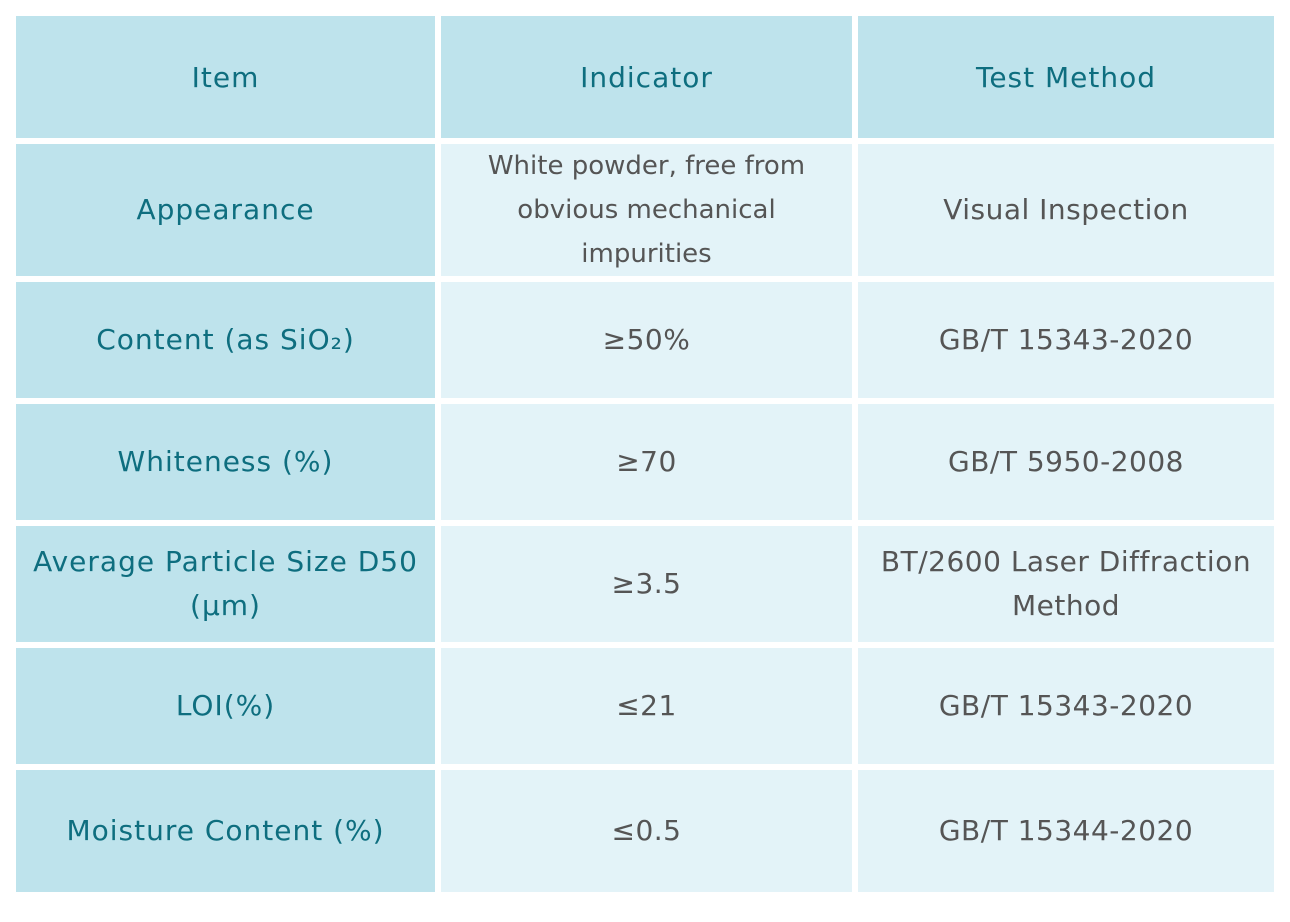  I want to click on row-indicator: ≤21, so click(646, 709).